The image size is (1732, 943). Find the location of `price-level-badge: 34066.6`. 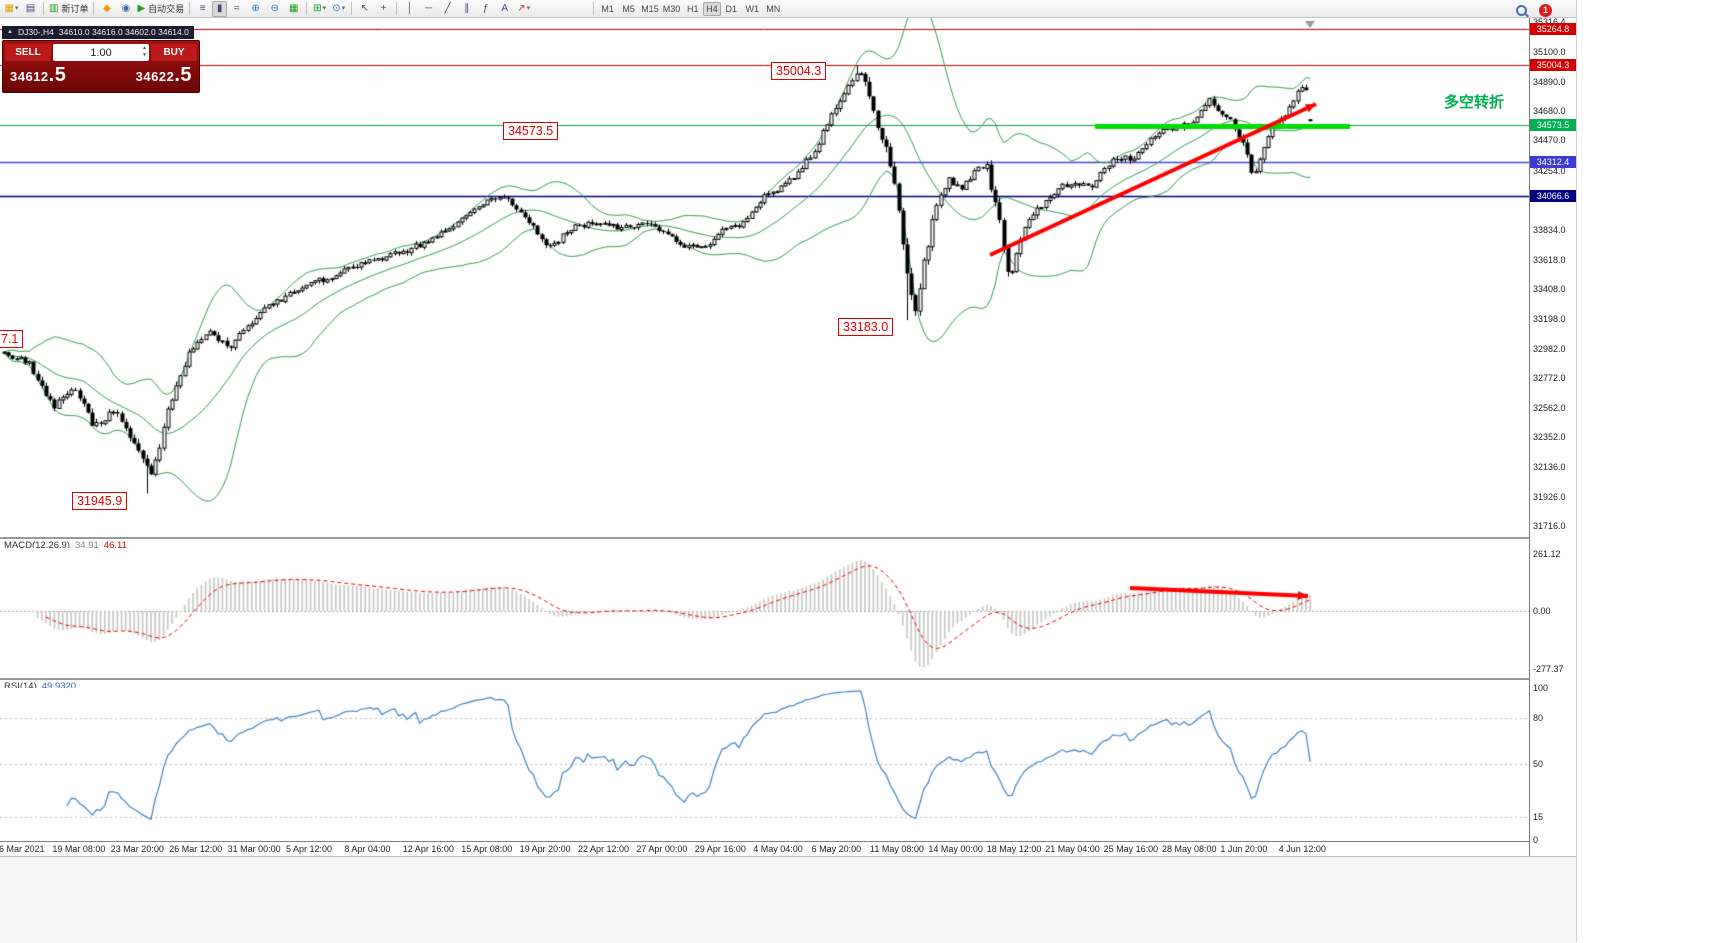

price-level-badge: 34066.6 is located at coordinates (1553, 196).